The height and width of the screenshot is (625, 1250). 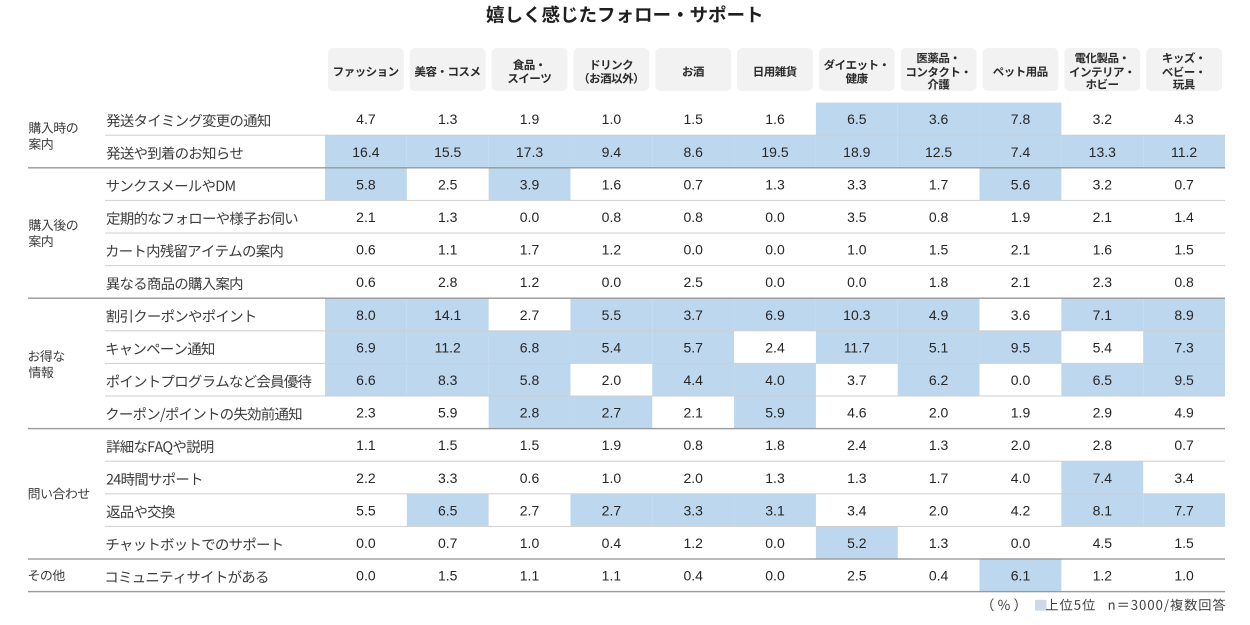 I want to click on svg-text: 4.2, so click(x=1021, y=510).